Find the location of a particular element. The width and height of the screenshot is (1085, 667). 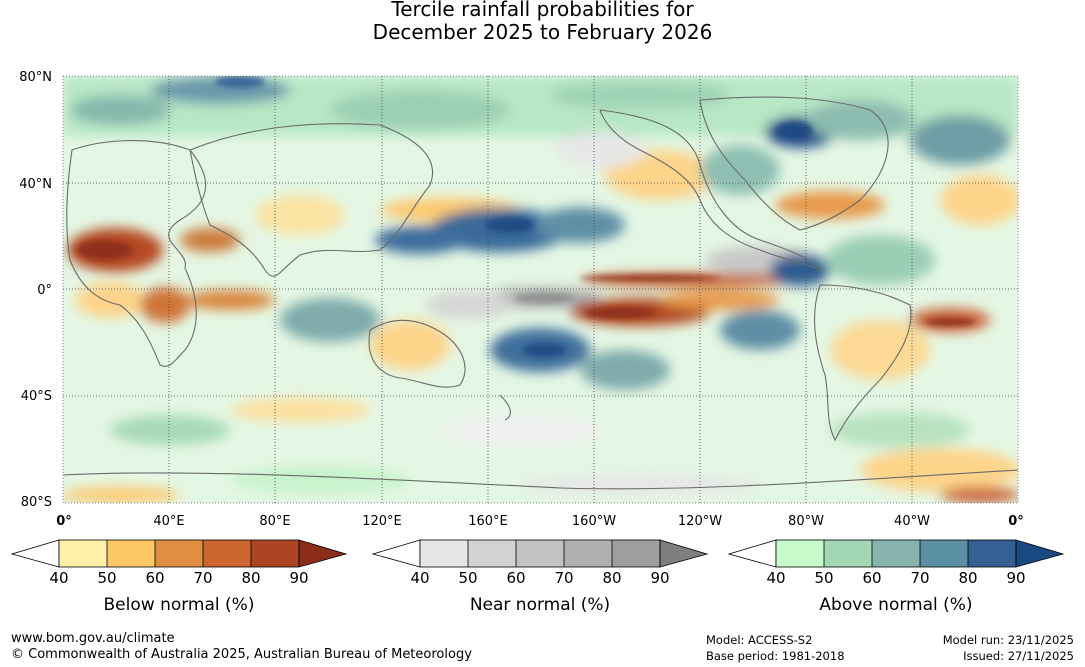

title-line-2: December 2025 to February 2026 is located at coordinates (542, 32).